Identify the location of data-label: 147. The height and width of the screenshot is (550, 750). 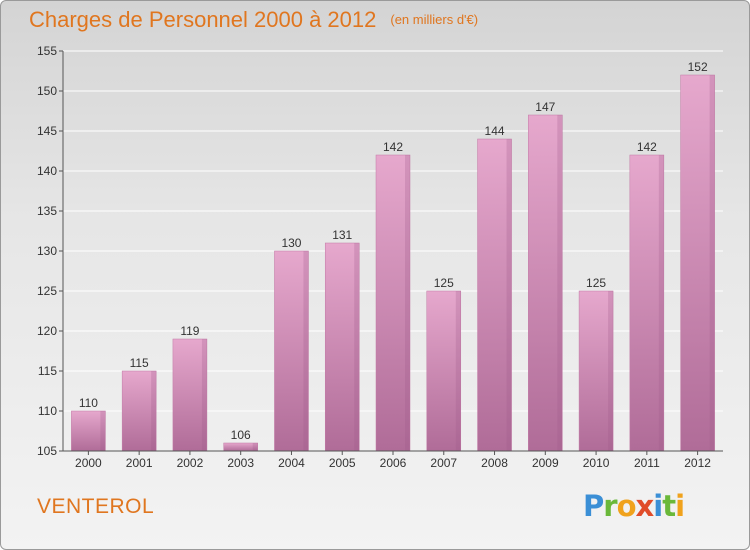
(545, 107).